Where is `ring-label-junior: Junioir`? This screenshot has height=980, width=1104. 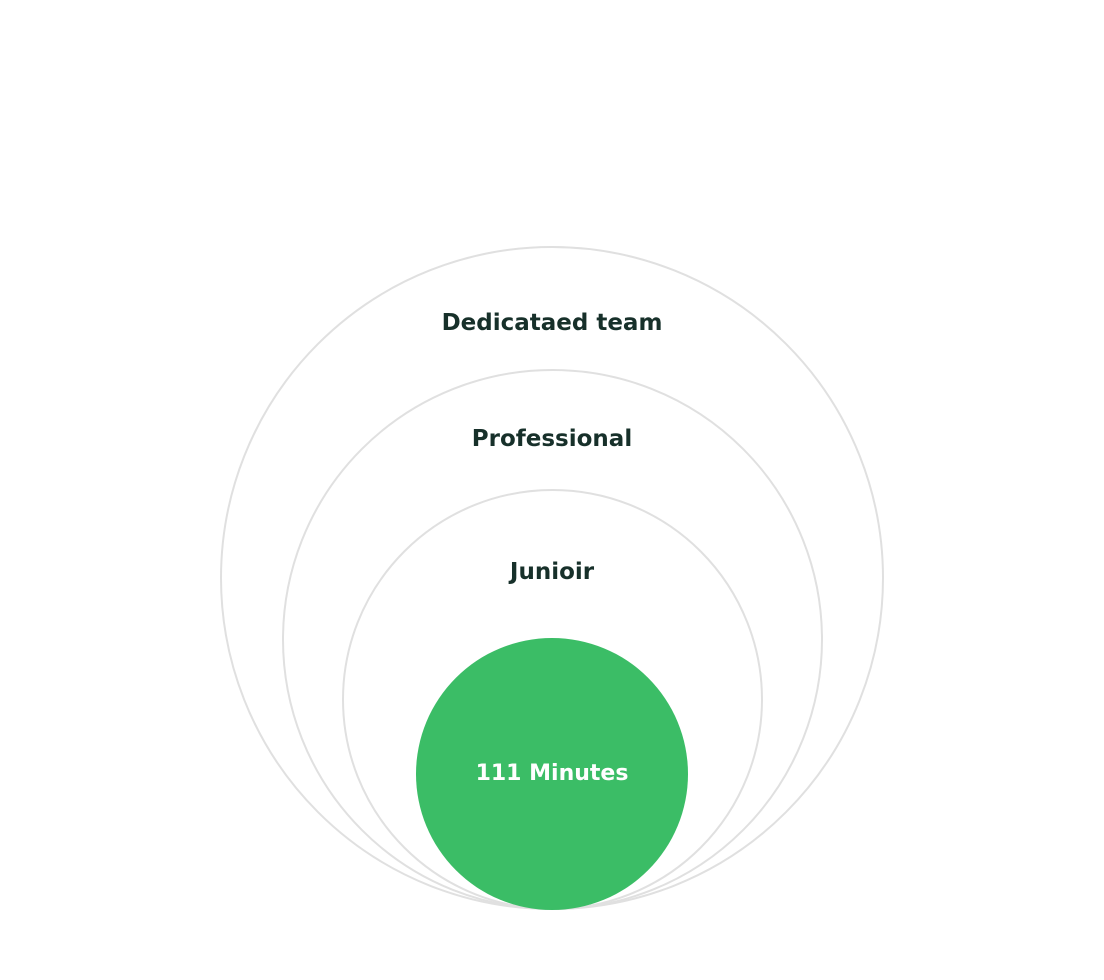
ring-label-junior: Junioir is located at coordinates (552, 572).